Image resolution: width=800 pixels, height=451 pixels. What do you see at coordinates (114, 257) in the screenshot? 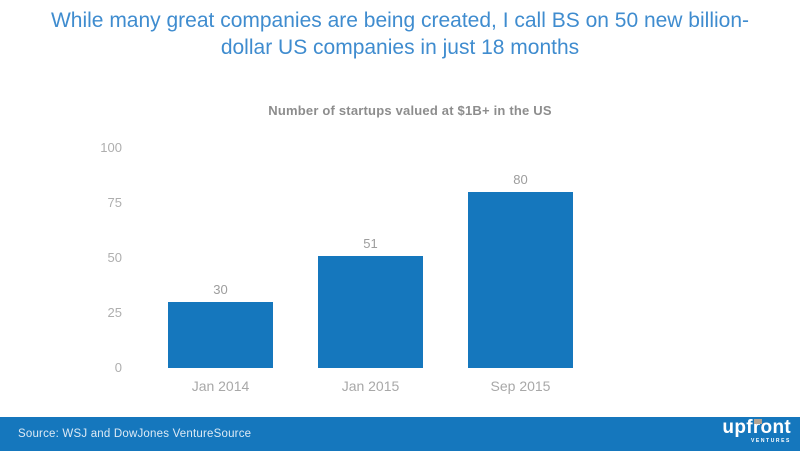
I see `y-tick-label: 50` at bounding box center [114, 257].